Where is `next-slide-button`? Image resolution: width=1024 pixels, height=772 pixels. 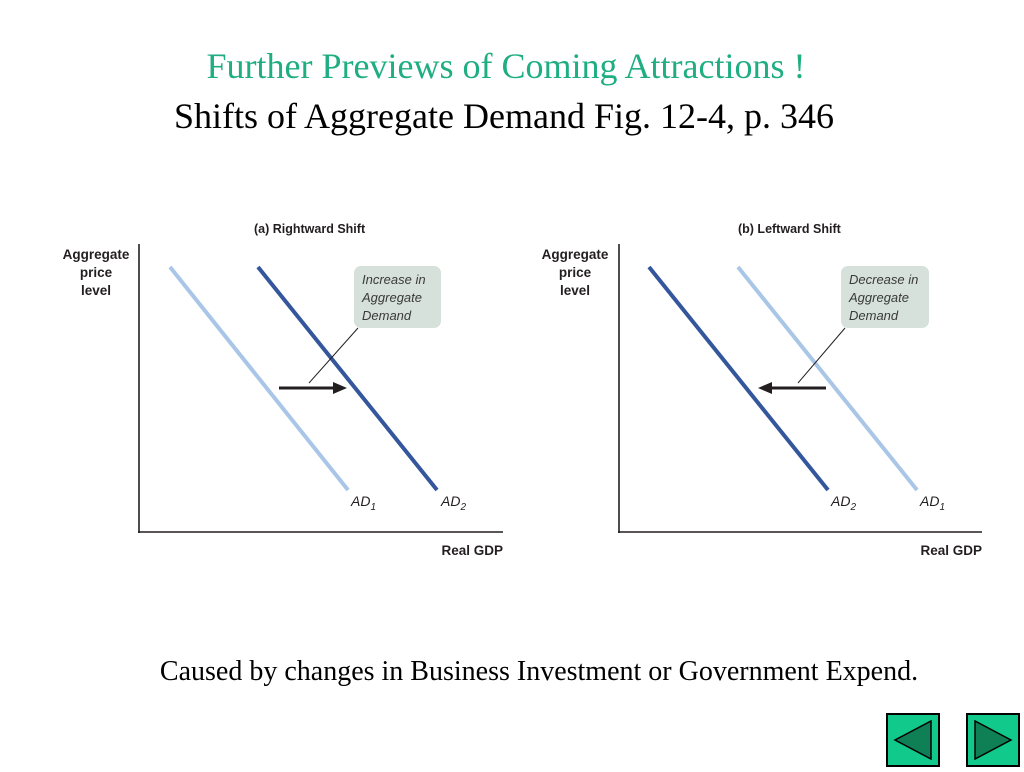 next-slide-button is located at coordinates (993, 740).